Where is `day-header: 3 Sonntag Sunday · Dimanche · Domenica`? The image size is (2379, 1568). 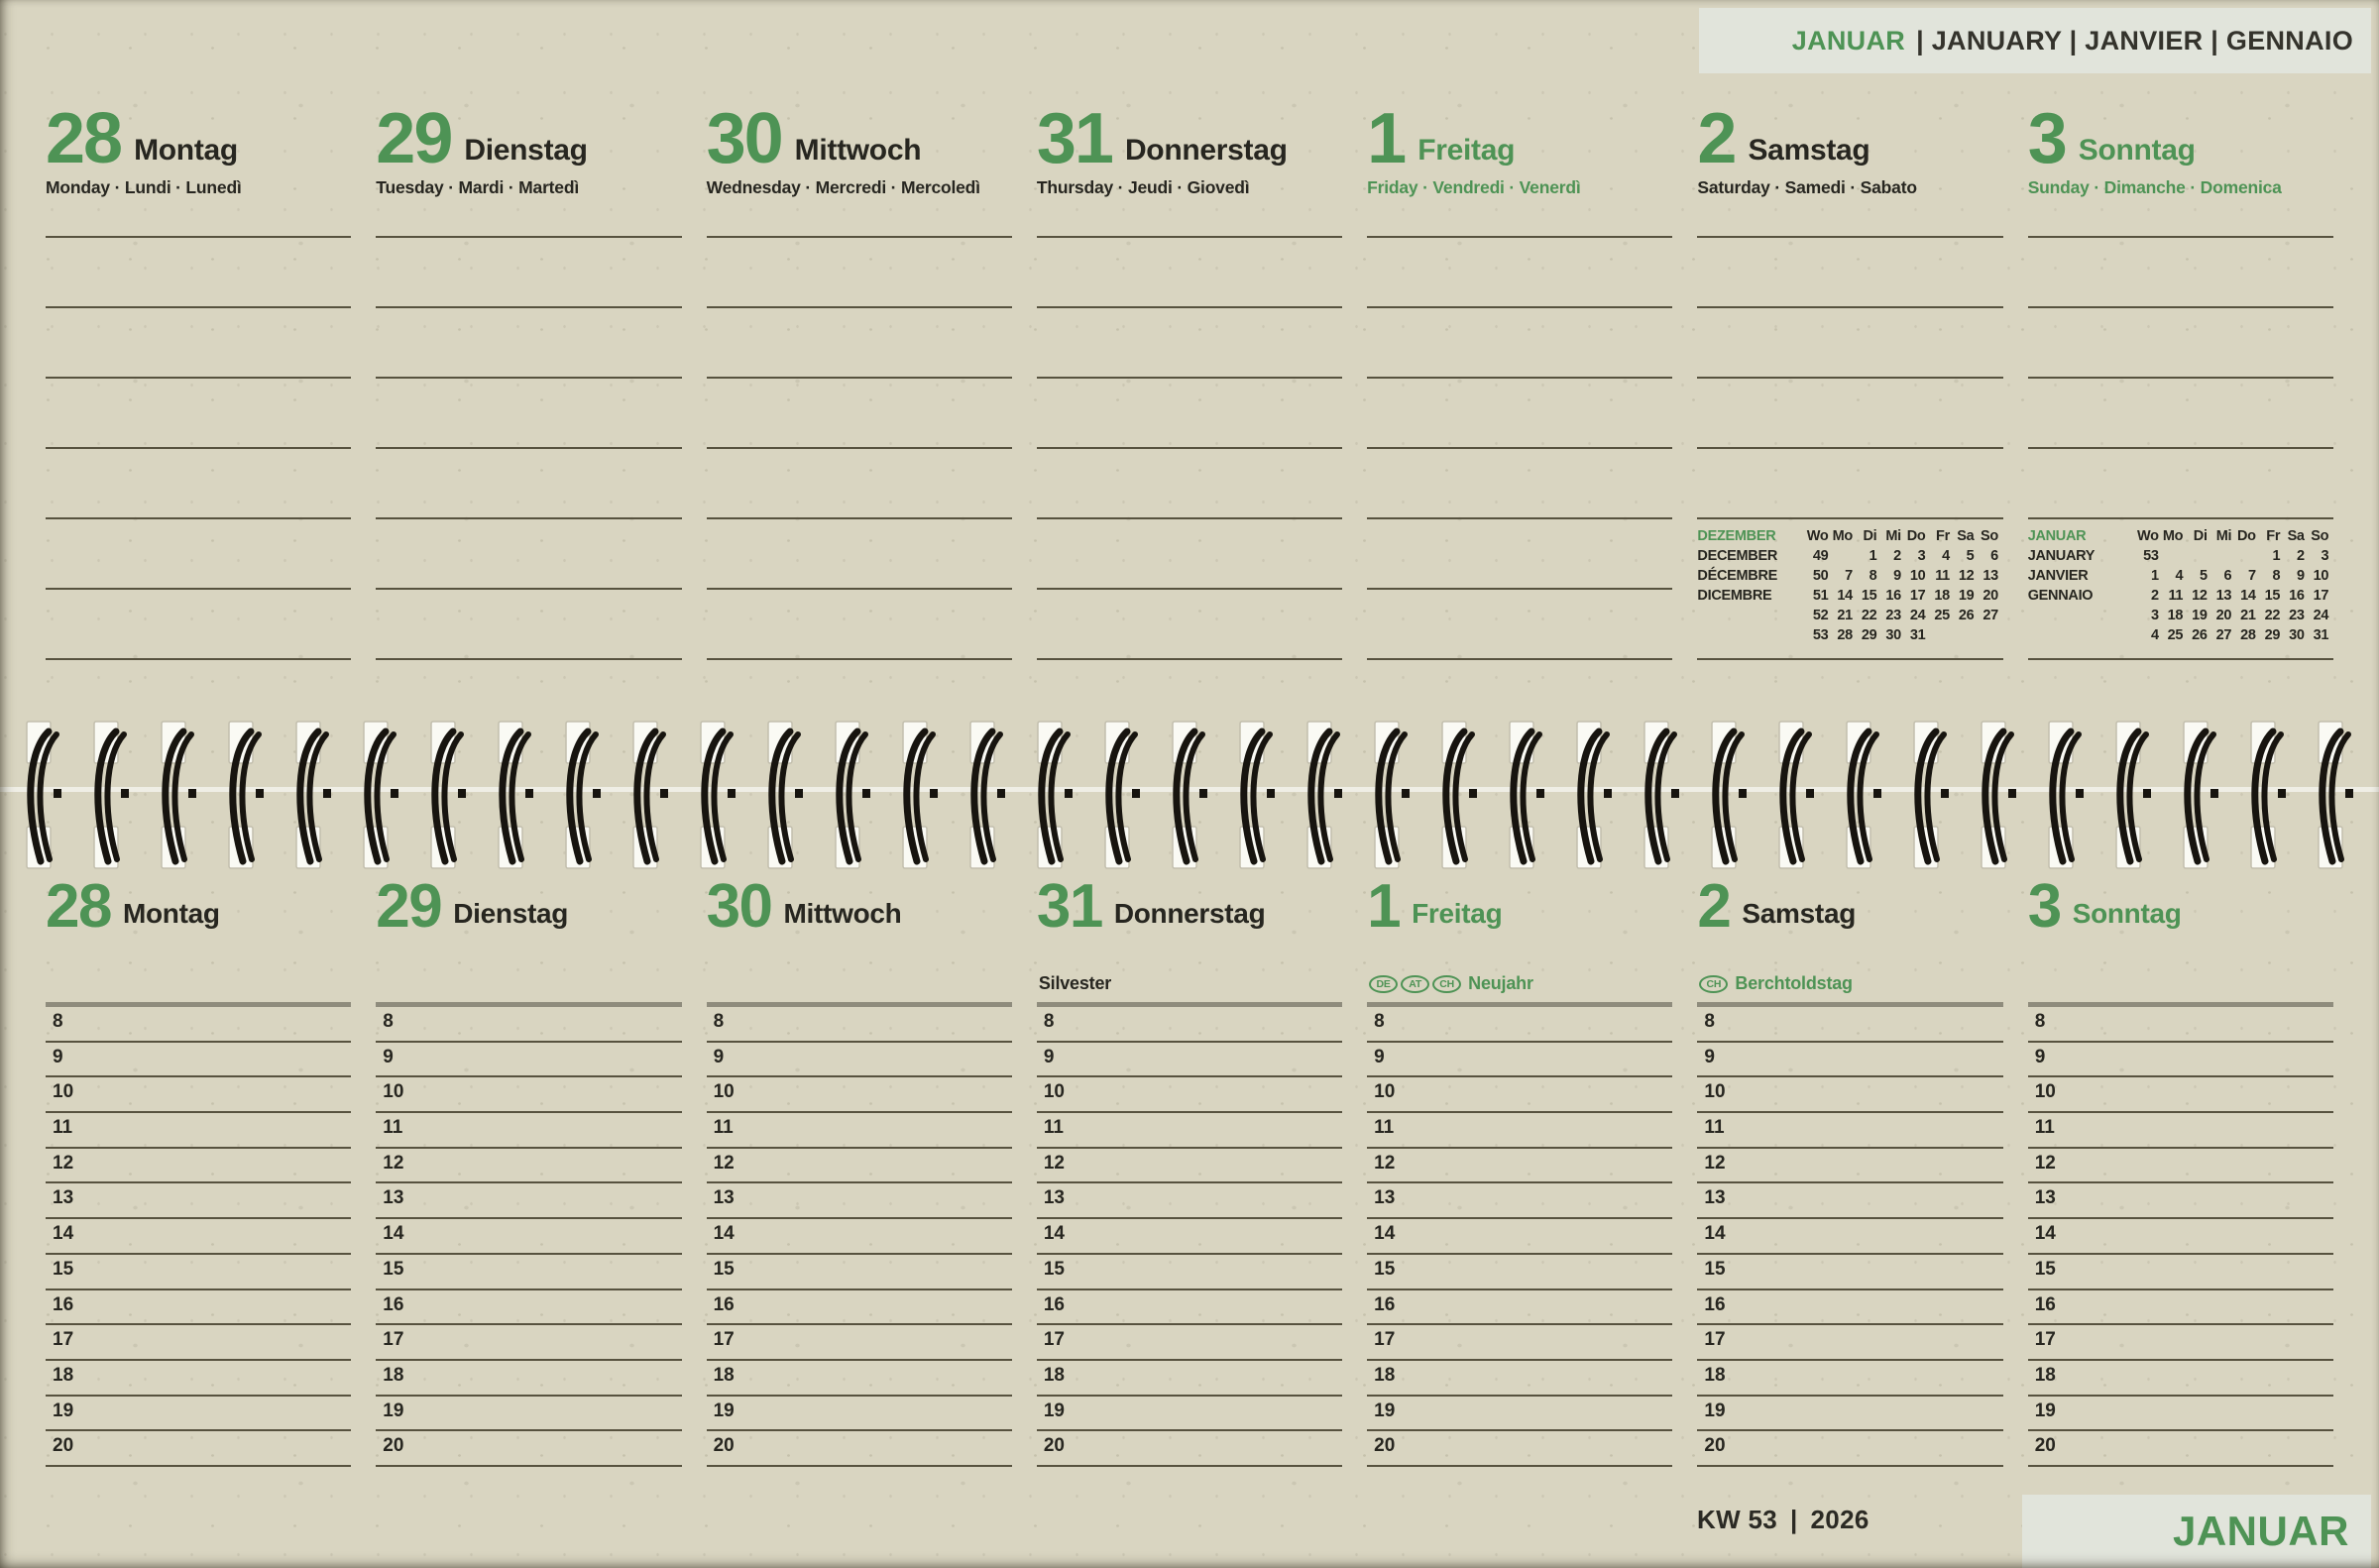 day-header: 3 Sonntag Sunday · Dimanche · Domenica is located at coordinates (2180, 161).